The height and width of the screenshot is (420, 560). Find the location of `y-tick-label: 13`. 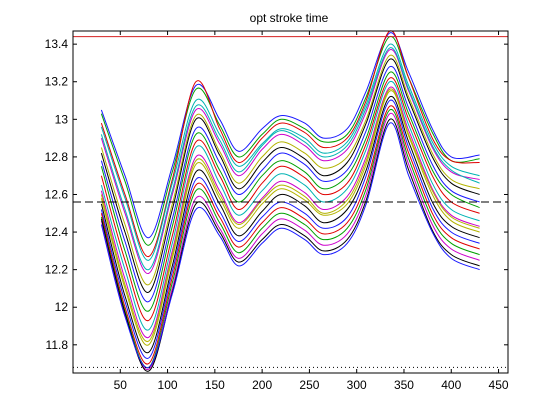

y-tick-label: 13 is located at coordinates (62, 119).